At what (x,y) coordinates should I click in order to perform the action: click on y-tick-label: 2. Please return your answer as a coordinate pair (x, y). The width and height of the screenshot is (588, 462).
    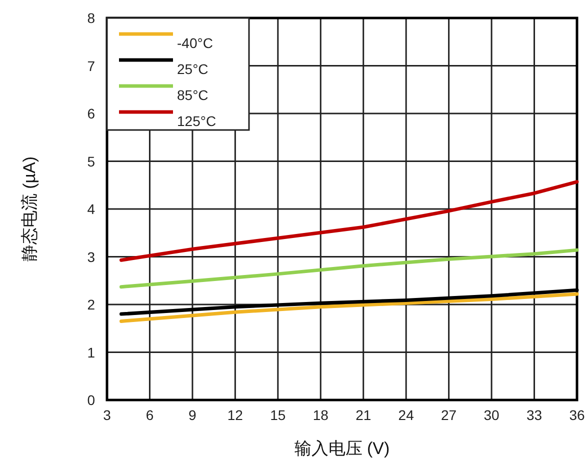
    Looking at the image, I should click on (91, 304).